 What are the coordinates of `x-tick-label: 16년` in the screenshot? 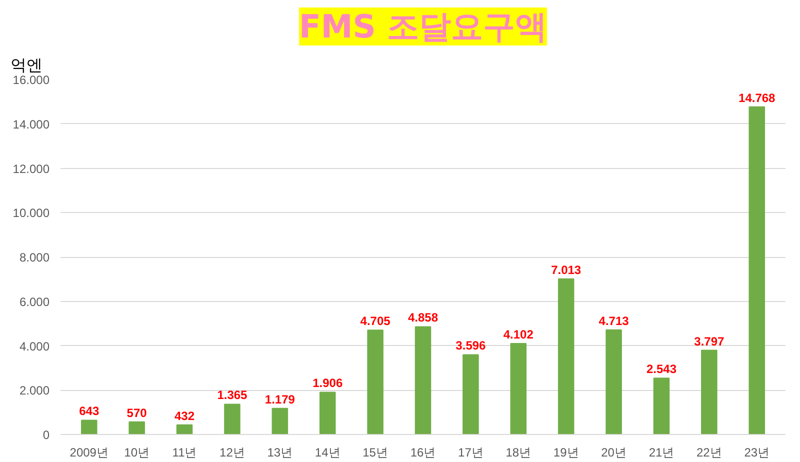 It's located at (423, 453).